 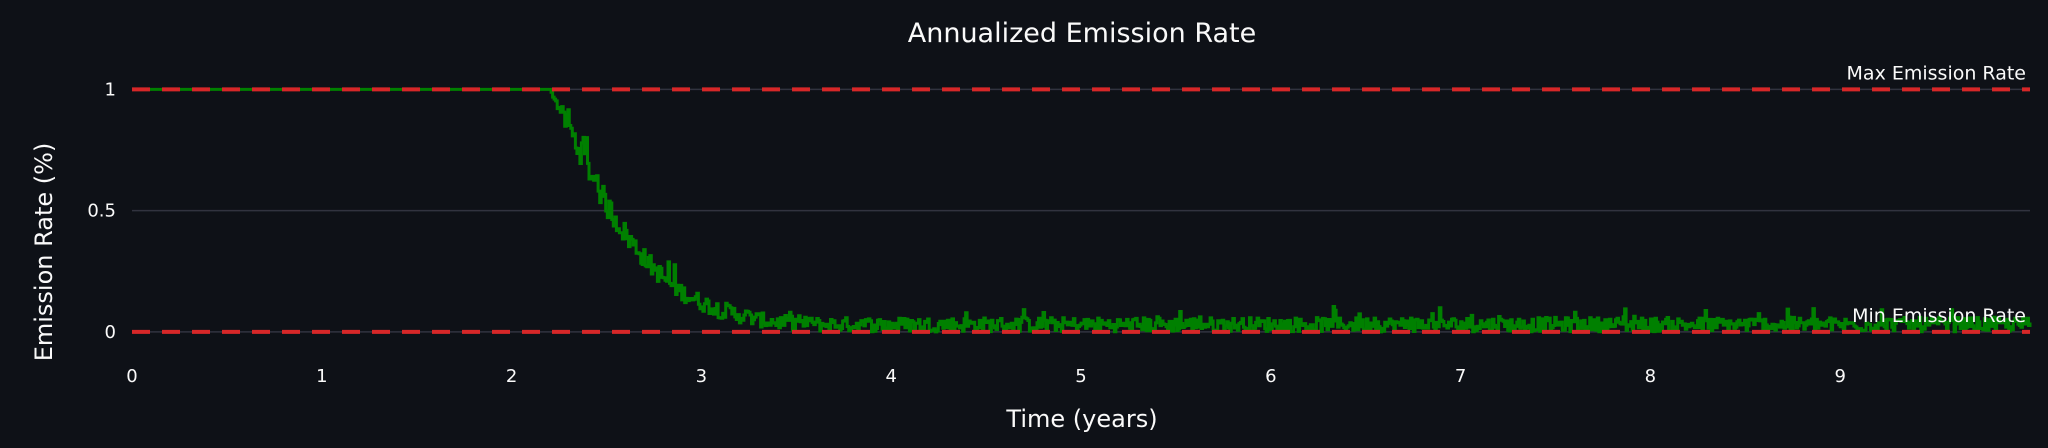 What do you see at coordinates (1939, 316) in the screenshot?
I see `reference-line-label: Min Emission Rate` at bounding box center [1939, 316].